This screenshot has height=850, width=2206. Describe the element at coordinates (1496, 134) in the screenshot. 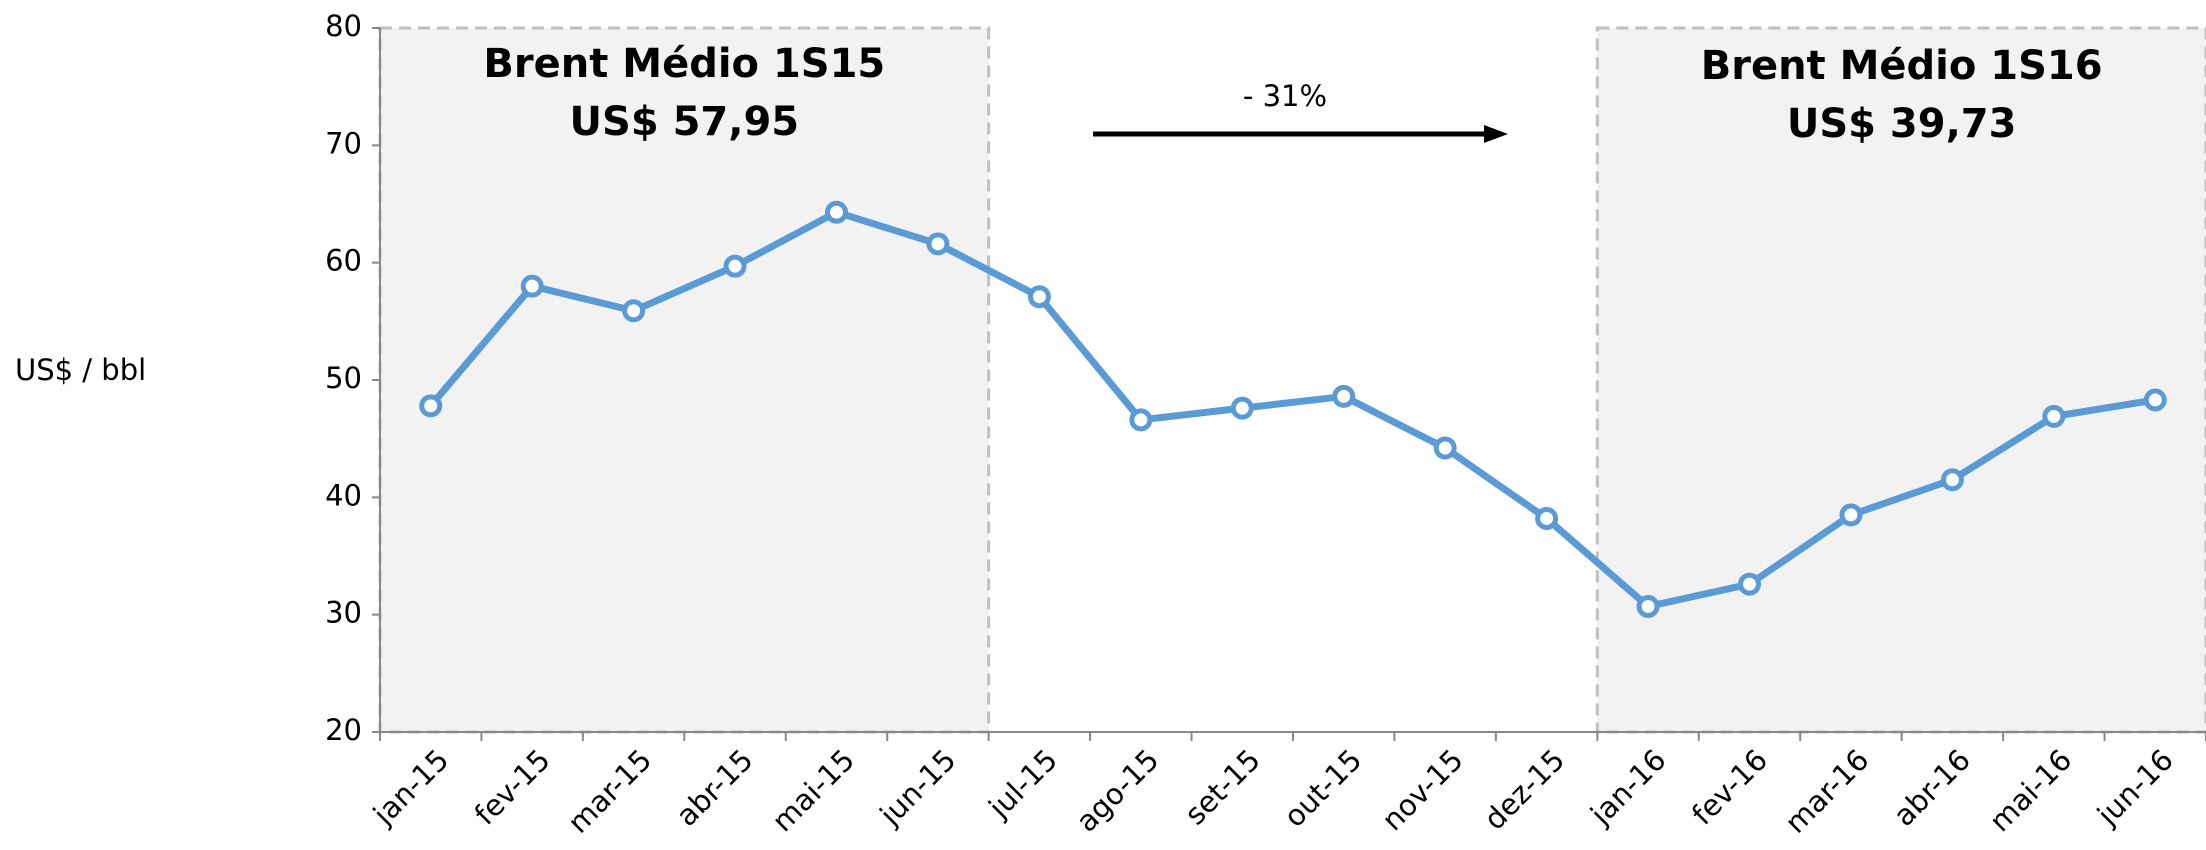

I see `arrow-head` at that location.